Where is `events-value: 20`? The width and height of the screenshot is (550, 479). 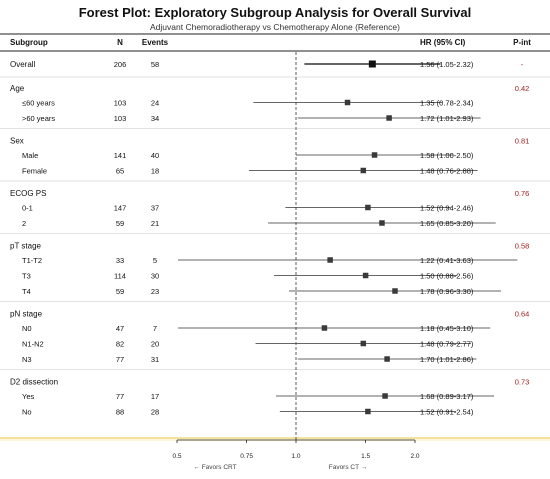
events-value: 20 is located at coordinates (155, 344).